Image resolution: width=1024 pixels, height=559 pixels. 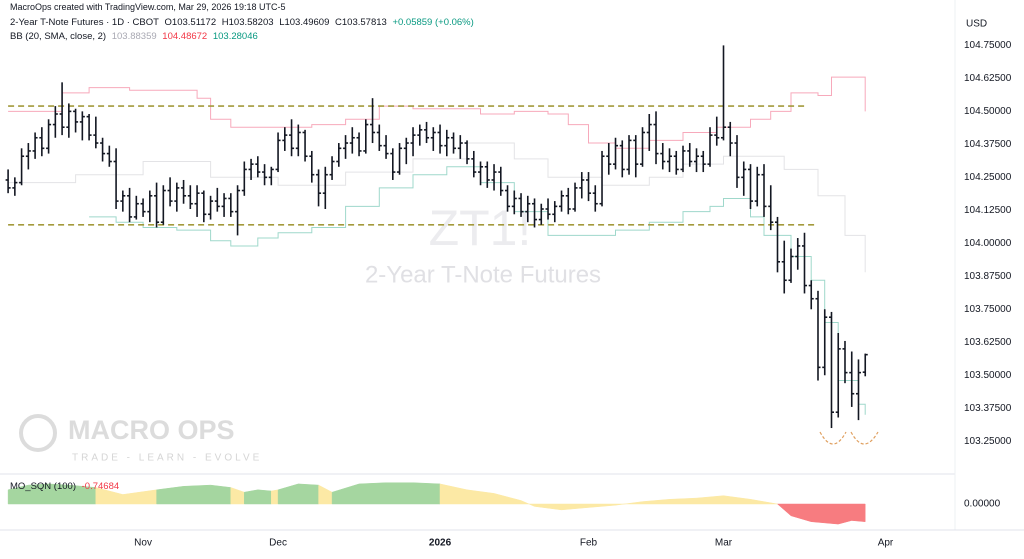 I want to click on y-tick-label: 0.00000, so click(x=982, y=504).